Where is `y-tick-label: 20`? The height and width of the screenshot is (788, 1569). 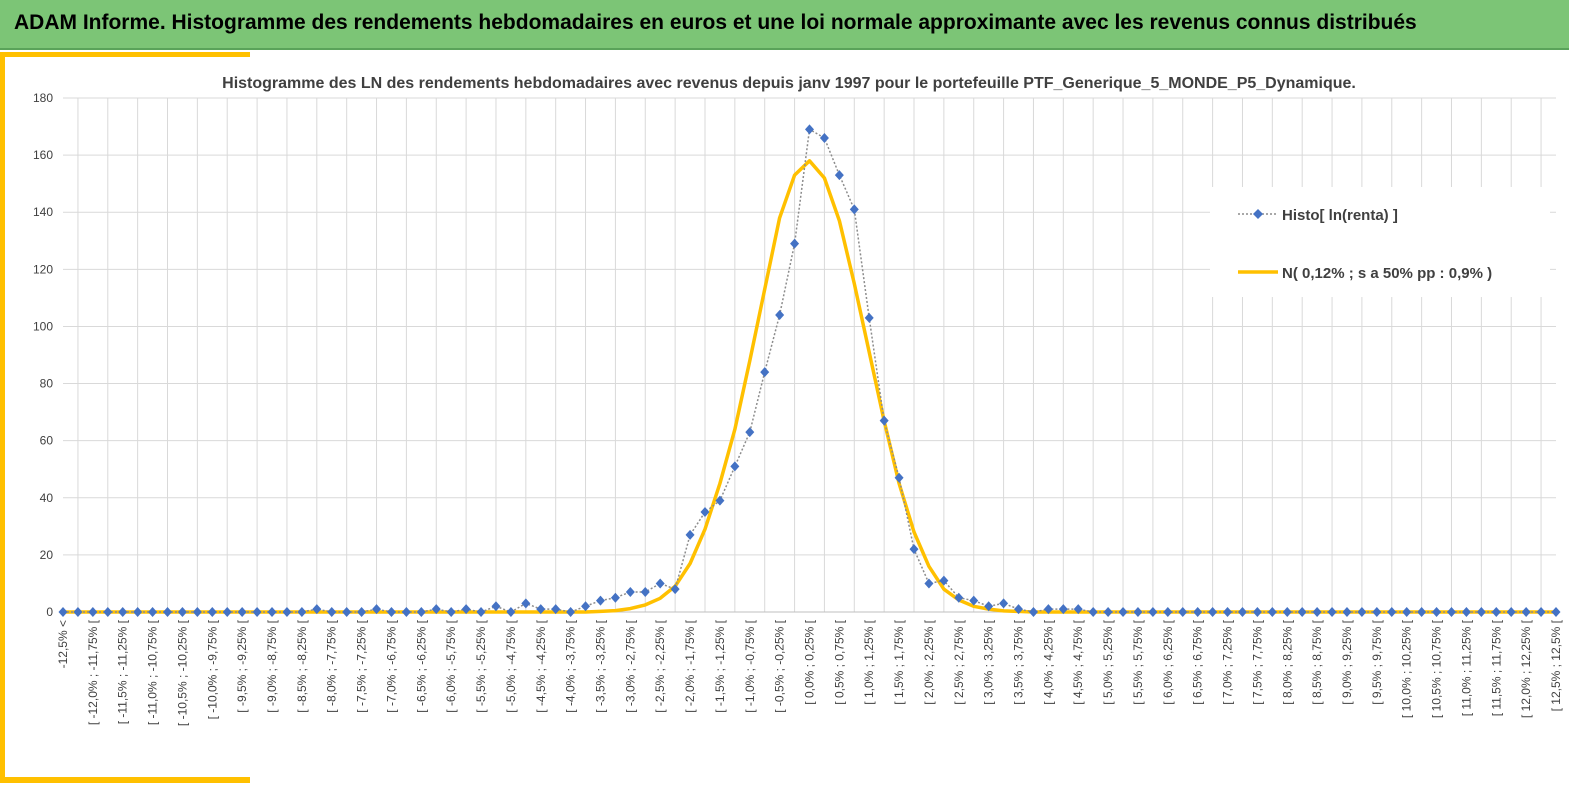 y-tick-label: 20 is located at coordinates (47, 555).